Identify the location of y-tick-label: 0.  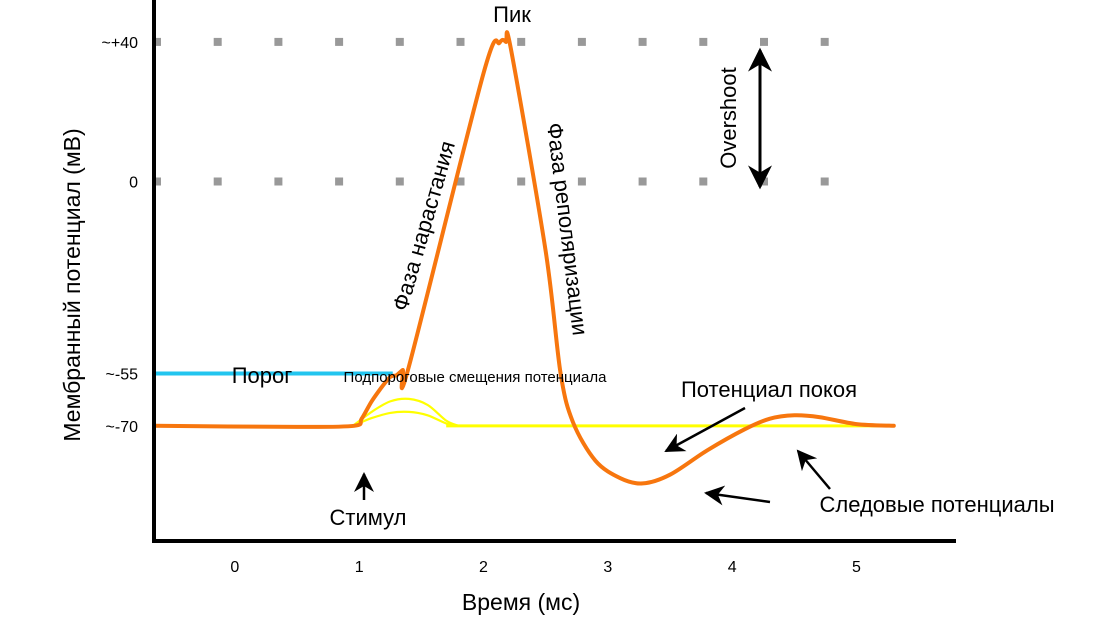
(133, 183).